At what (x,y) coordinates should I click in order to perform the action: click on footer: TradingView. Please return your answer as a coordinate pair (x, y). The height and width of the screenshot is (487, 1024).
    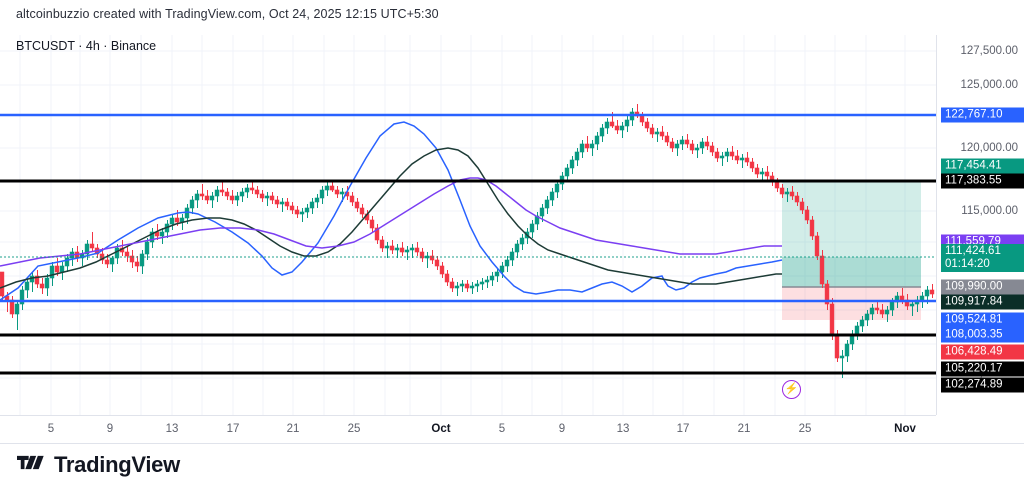
    Looking at the image, I should click on (512, 465).